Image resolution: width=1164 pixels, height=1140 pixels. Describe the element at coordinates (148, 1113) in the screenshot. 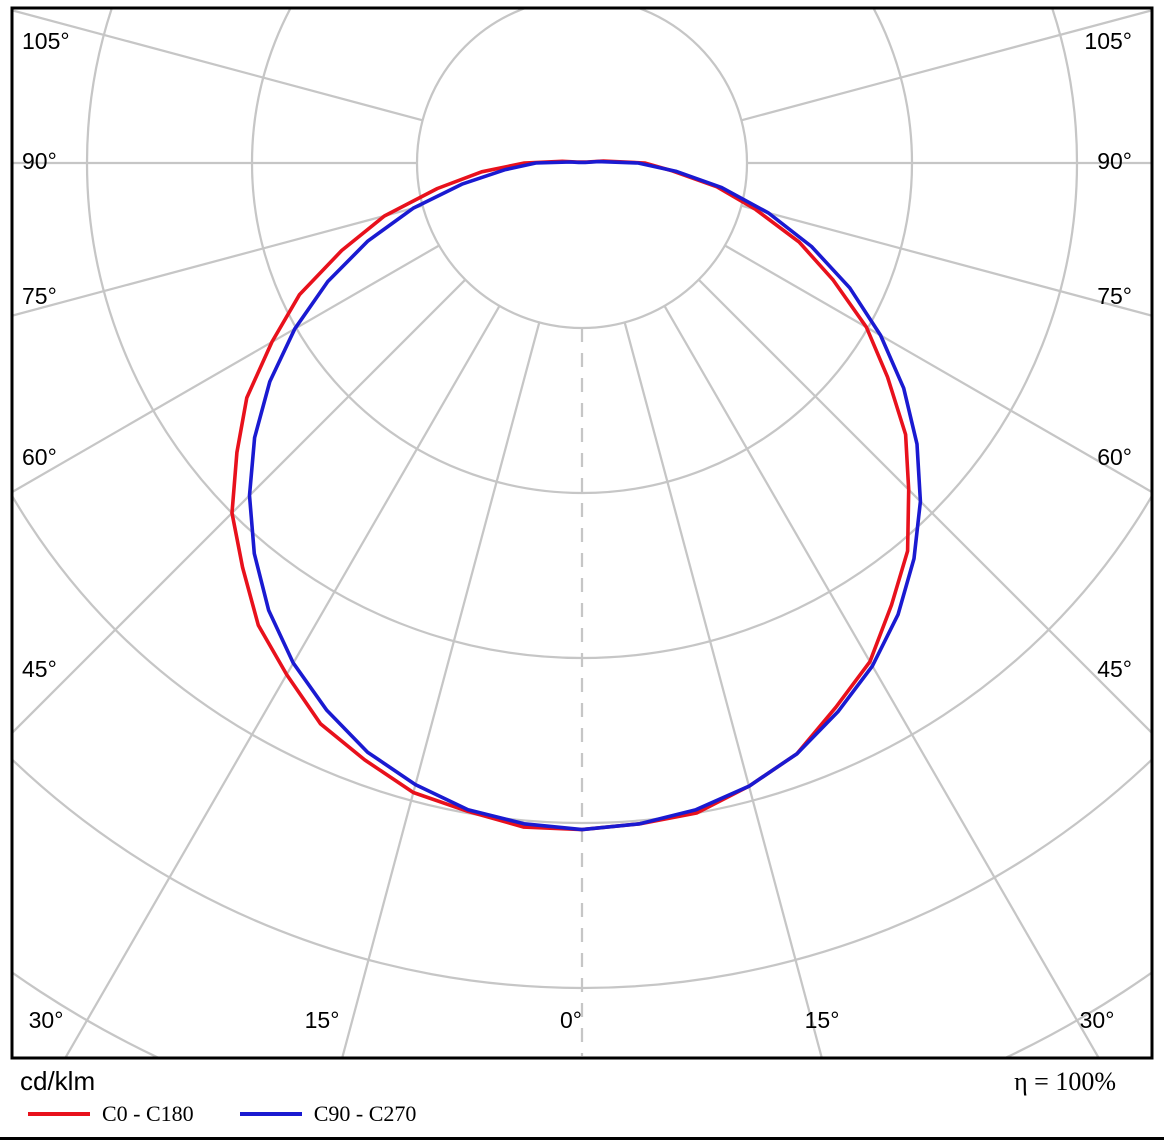

I see `legend-label-c0-c180: C0 - C180` at that location.